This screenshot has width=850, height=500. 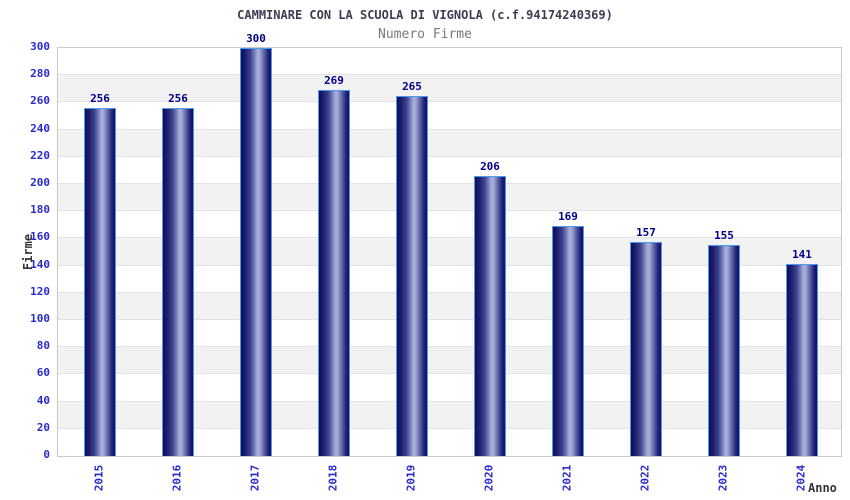 I want to click on y-tick-label: 160, so click(x=40, y=237).